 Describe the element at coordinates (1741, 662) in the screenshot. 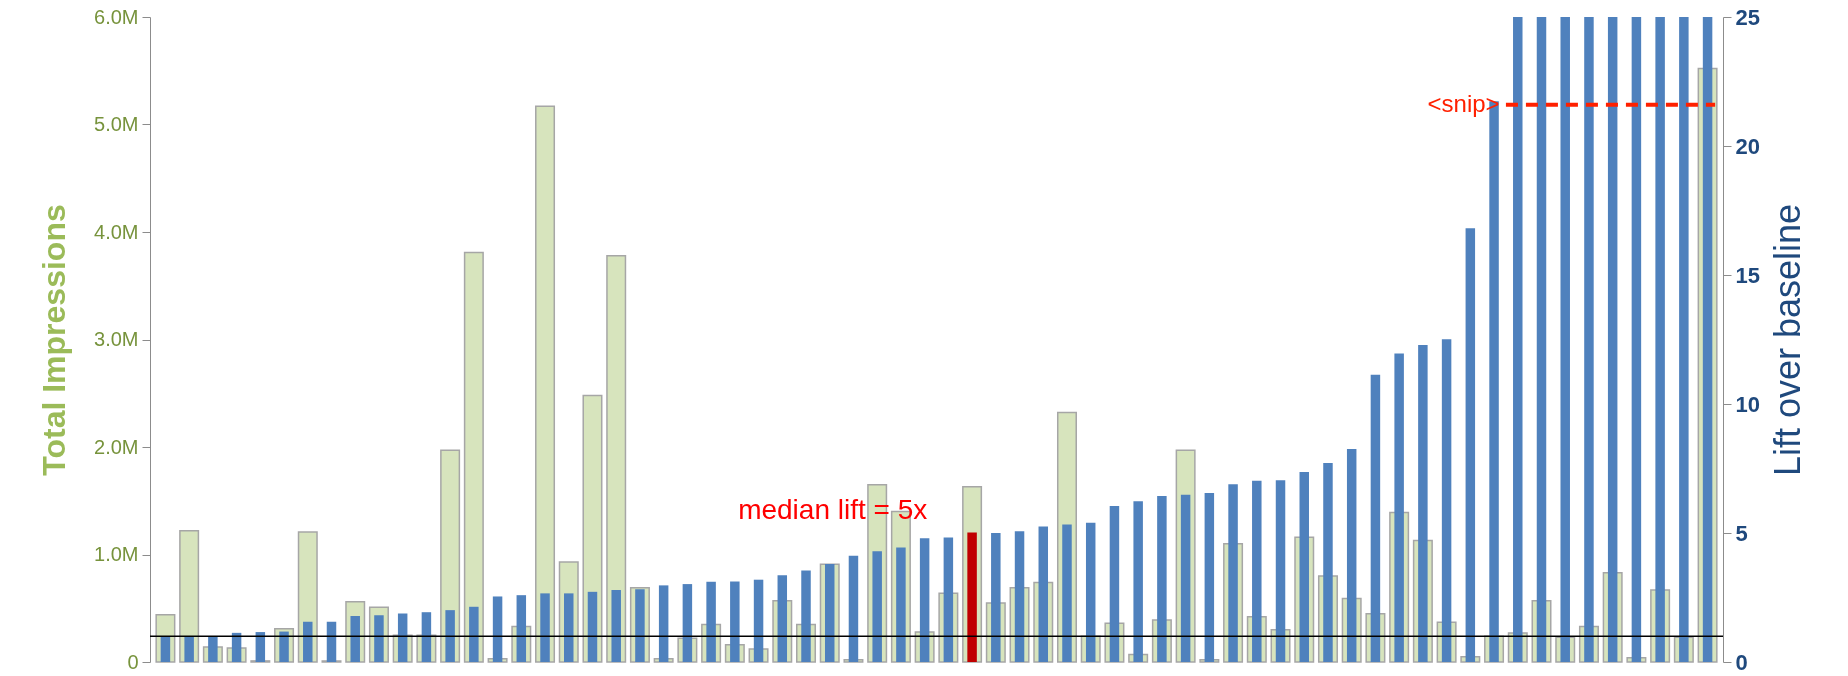

I see `y2-tick-label: 0` at that location.